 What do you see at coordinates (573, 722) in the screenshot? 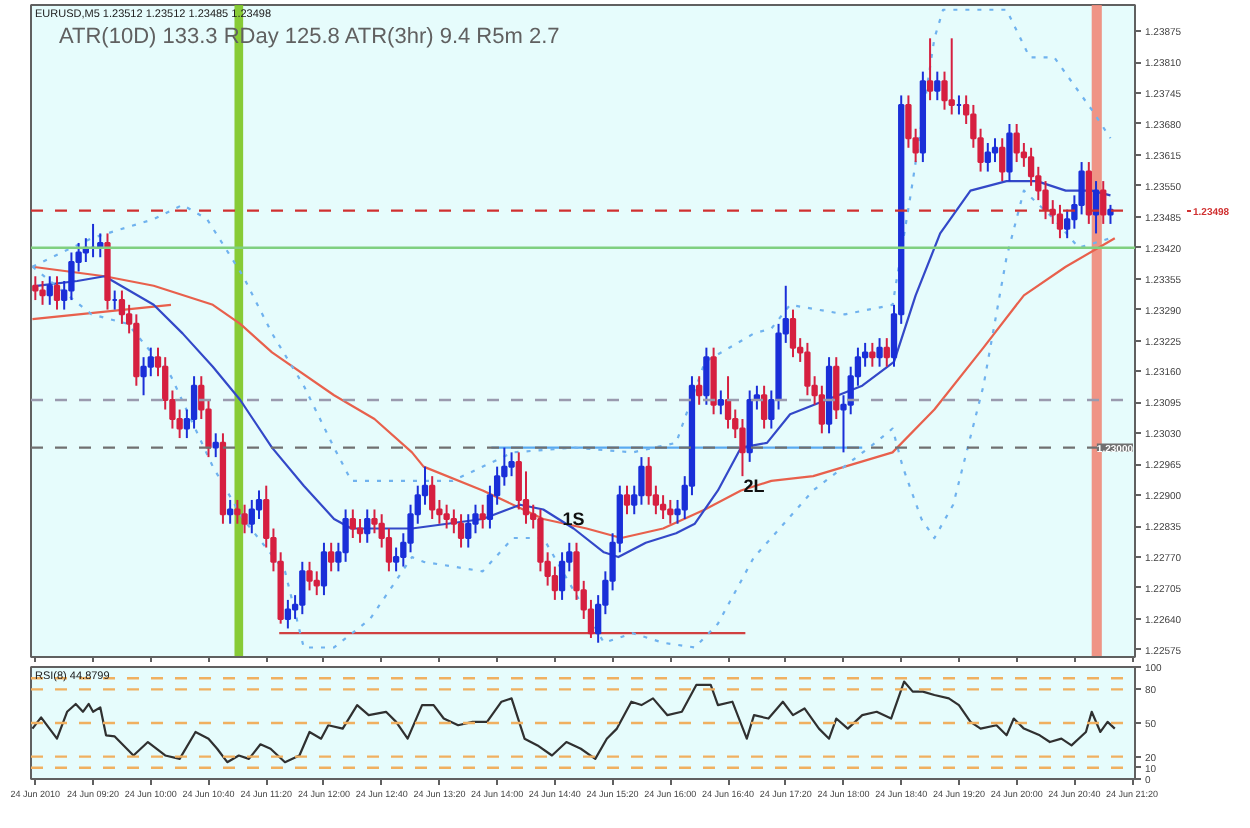
I see `line-series` at bounding box center [573, 722].